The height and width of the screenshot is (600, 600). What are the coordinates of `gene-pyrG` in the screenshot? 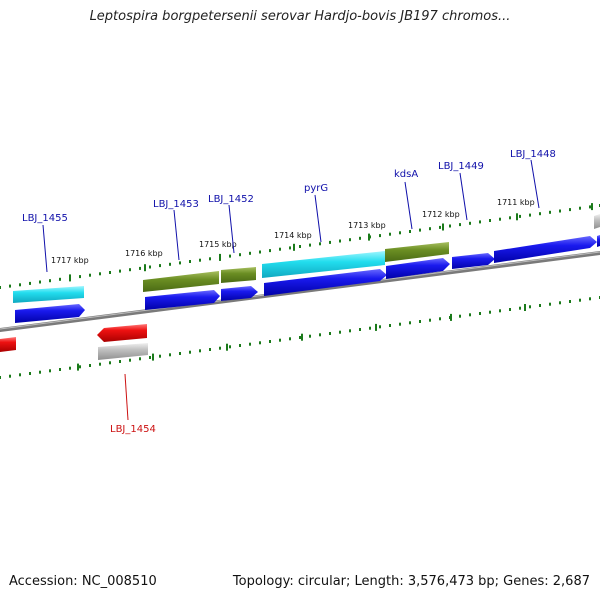 It's located at (325, 282).